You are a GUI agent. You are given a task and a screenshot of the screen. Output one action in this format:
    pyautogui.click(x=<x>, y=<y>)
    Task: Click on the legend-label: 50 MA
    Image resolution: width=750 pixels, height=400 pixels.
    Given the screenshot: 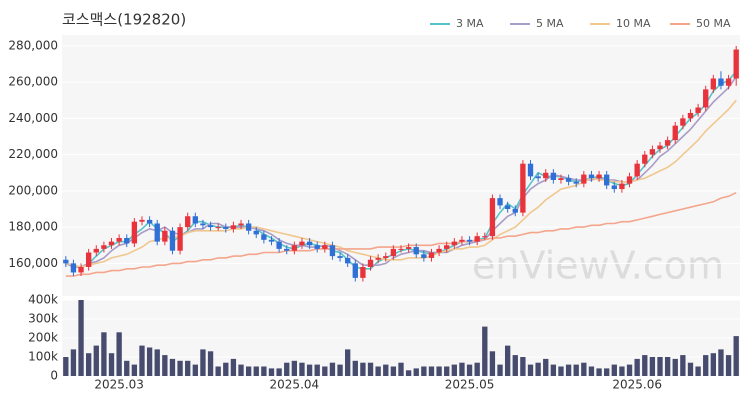 What is the action you would take?
    pyautogui.click(x=713, y=23)
    